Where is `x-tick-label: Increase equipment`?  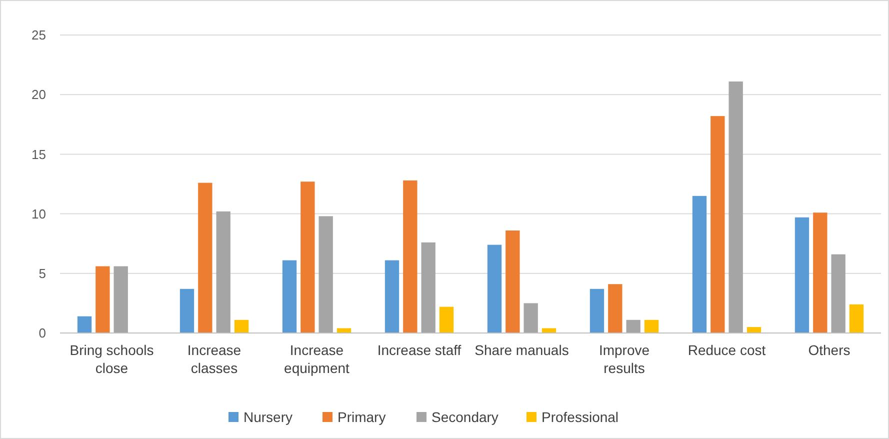 x-tick-label: Increase equipment is located at coordinates (317, 359).